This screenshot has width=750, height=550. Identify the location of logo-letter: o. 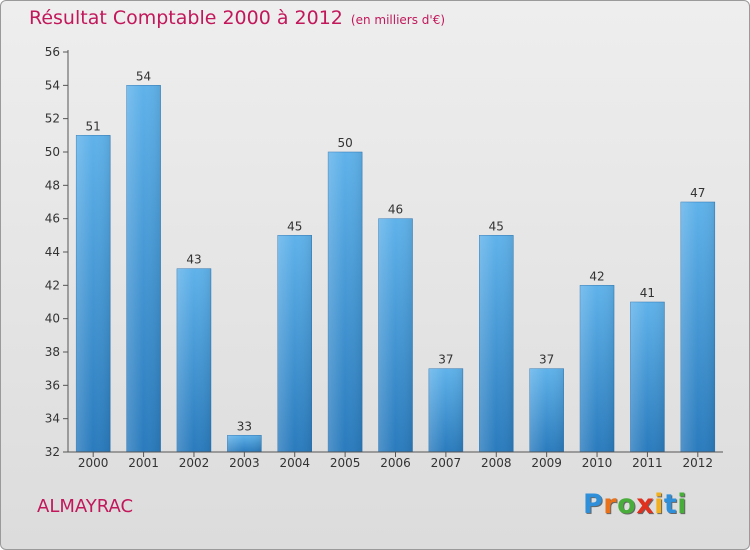
(627, 504).